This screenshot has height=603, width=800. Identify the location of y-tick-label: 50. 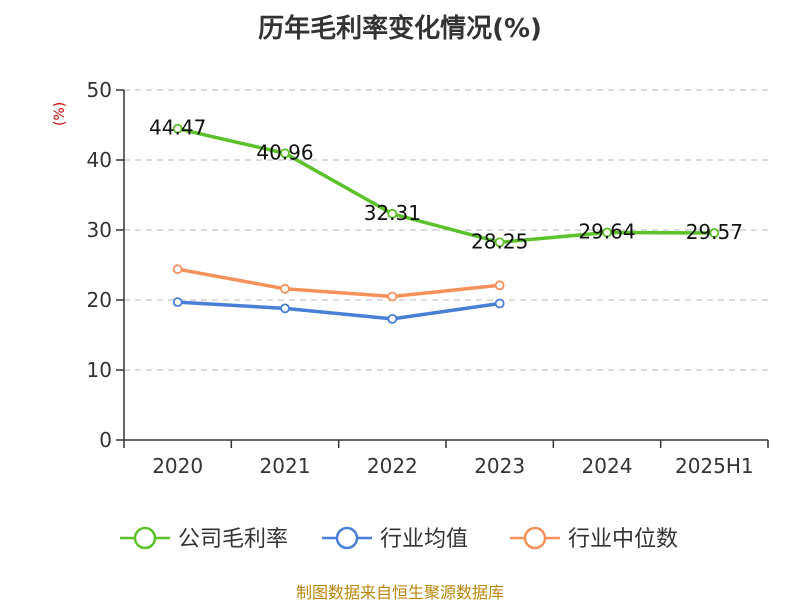
(99, 90).